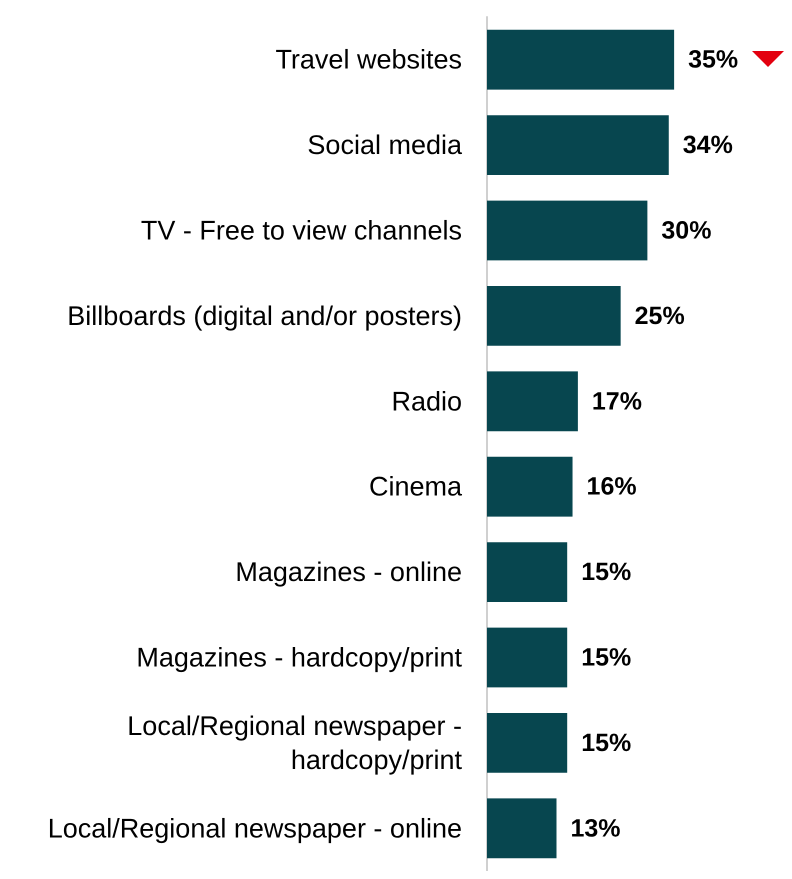 The height and width of the screenshot is (879, 792). I want to click on y-tick-label: Local/Regional newspaper - hardcopy/print, so click(294, 742).